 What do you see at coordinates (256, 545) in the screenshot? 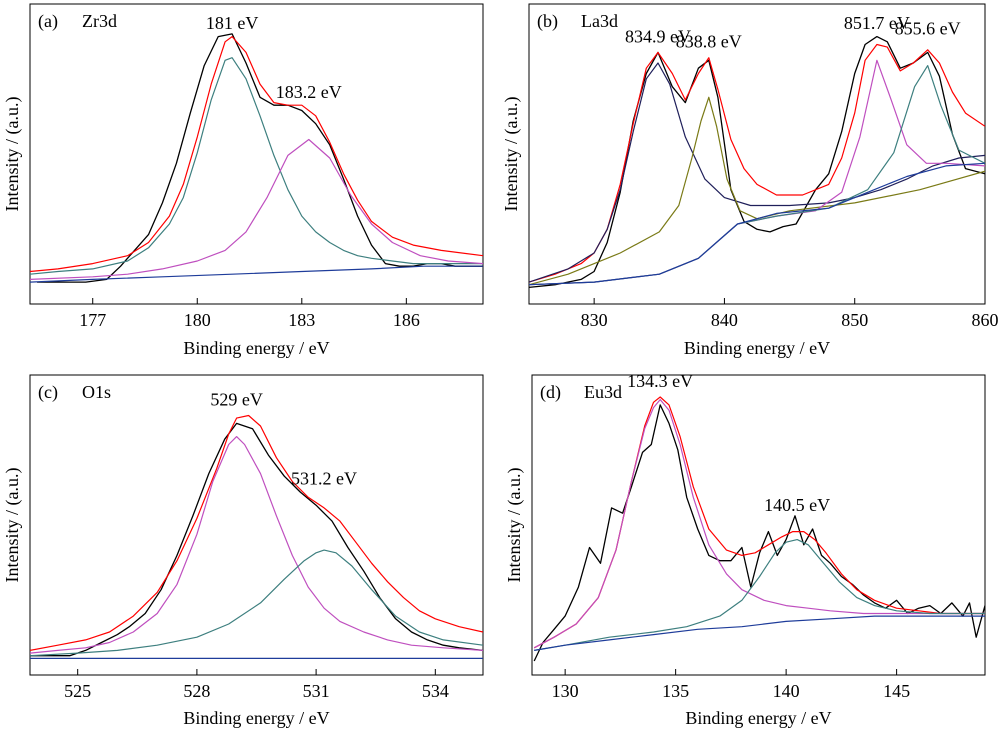
I see `panel-c-series-3-line` at bounding box center [256, 545].